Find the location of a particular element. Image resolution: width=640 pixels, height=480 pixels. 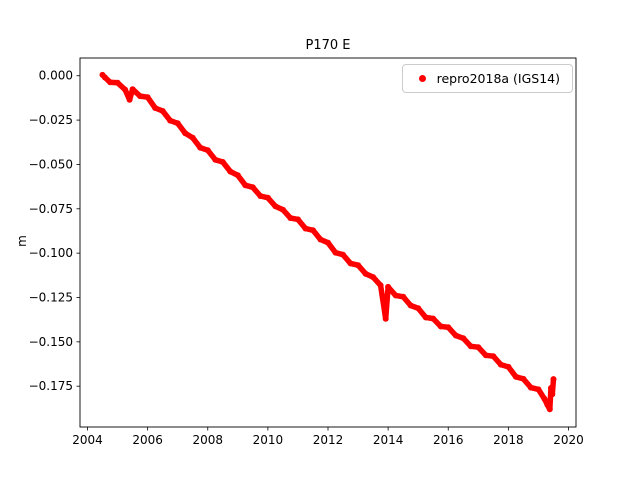

legend-label: repro2018a (IGS14) is located at coordinates (498, 78).